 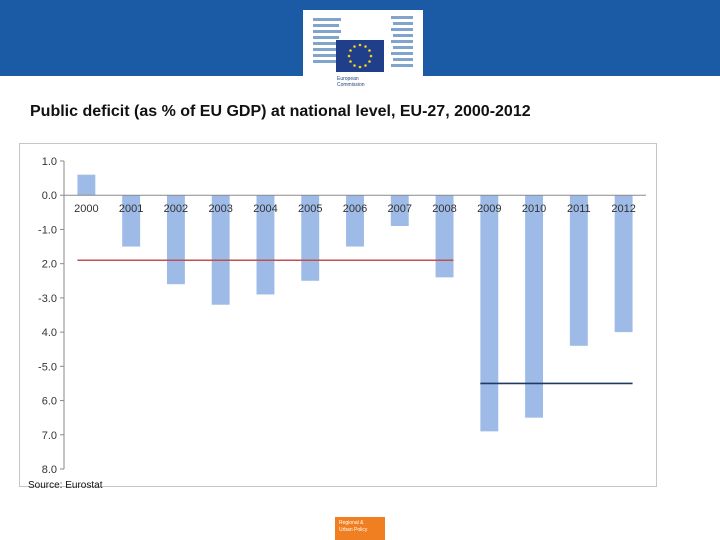 I want to click on bar-2005, so click(x=310, y=238).